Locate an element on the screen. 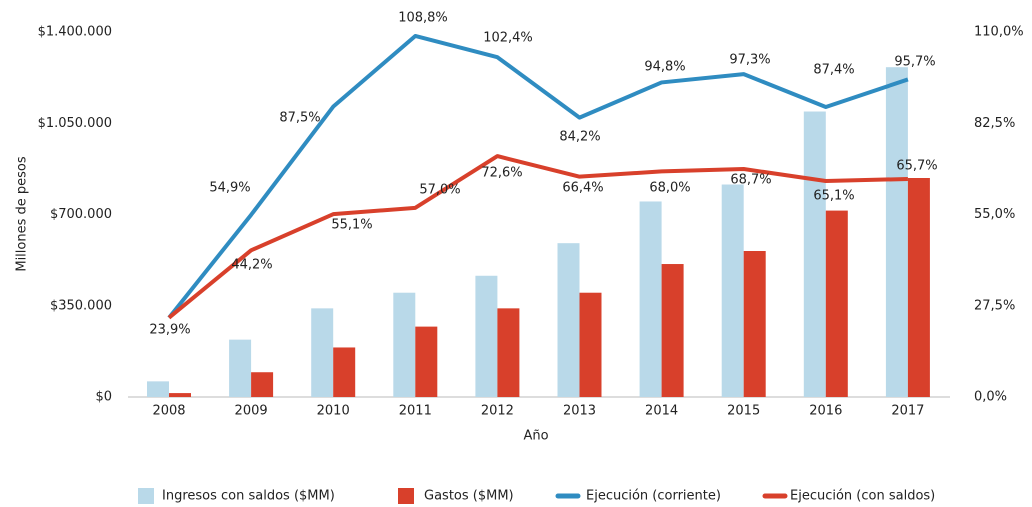  x-axis-label: Año is located at coordinates (535, 436).